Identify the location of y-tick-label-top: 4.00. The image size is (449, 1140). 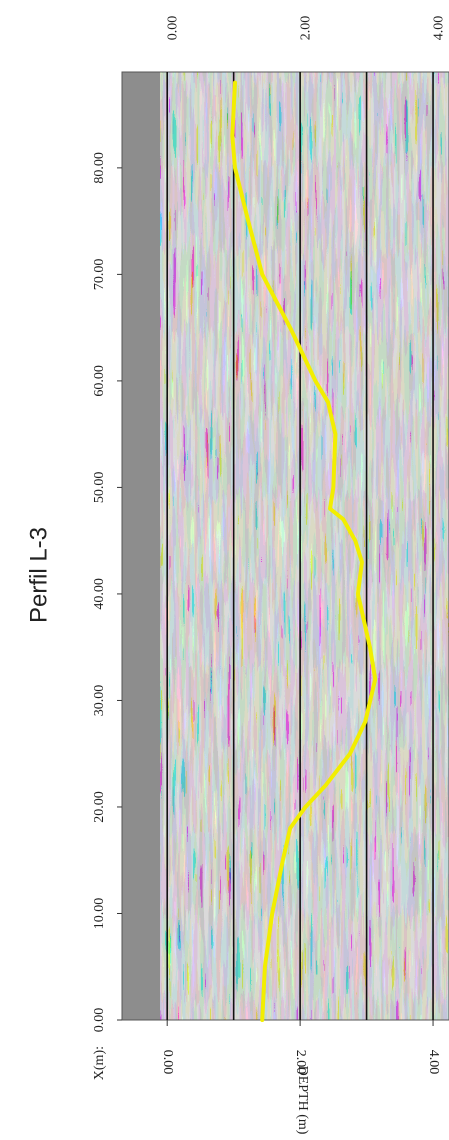
(438, 28).